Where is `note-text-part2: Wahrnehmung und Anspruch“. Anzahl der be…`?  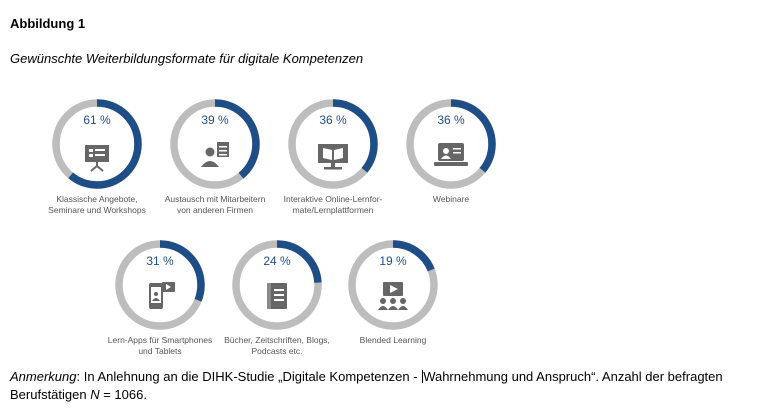 note-text-part2: Wahrnehmung und Anspruch“. Anzahl der be… is located at coordinates (366, 385).